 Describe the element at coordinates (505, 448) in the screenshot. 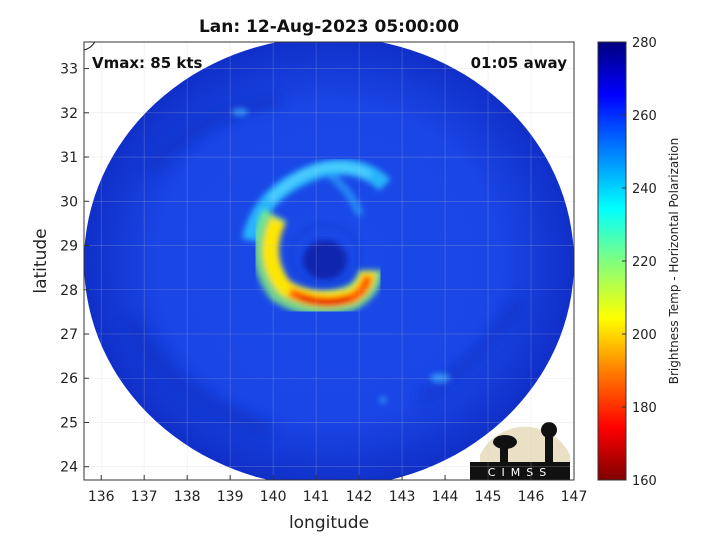

I see `satellite-dish-icon` at that location.